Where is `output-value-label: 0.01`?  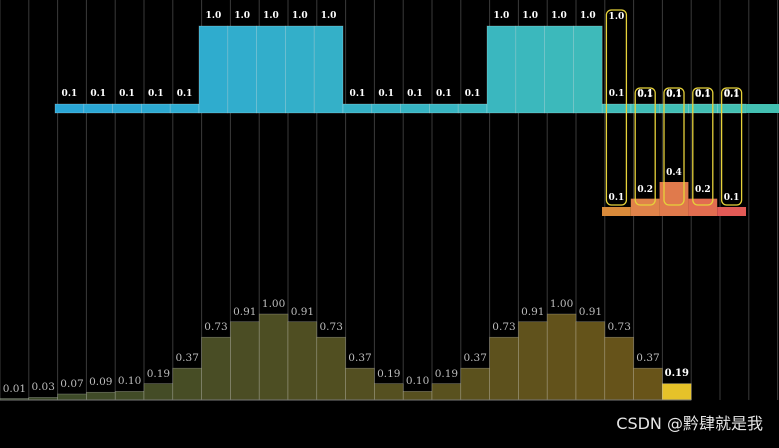
output-value-label: 0.01 is located at coordinates (14, 388).